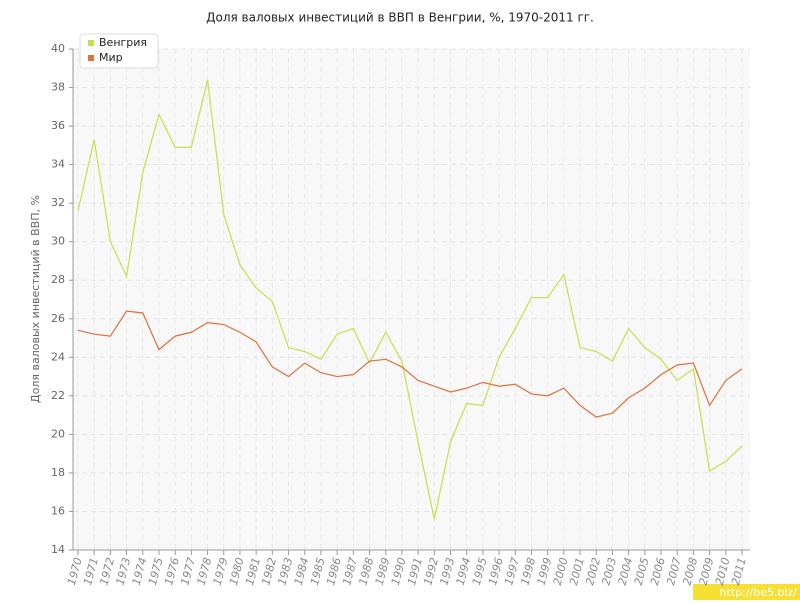  I want to click on watermark: http://be5.biz/, so click(759, 592).